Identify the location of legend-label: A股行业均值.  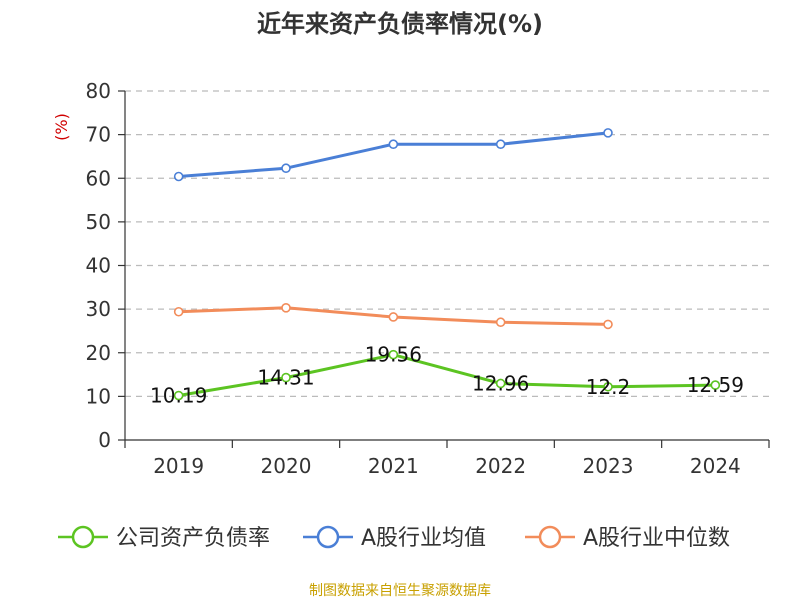
(423, 538).